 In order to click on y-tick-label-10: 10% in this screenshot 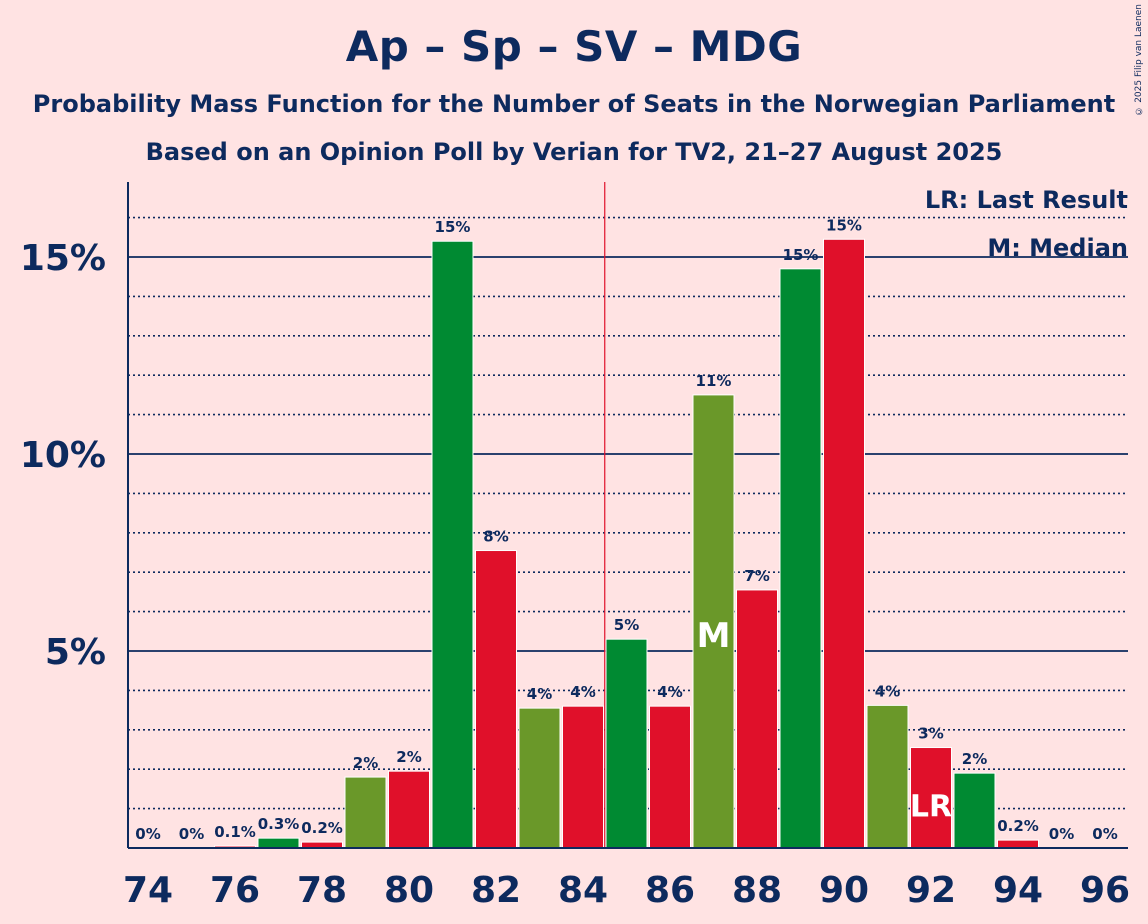, I will do `click(63, 455)`.